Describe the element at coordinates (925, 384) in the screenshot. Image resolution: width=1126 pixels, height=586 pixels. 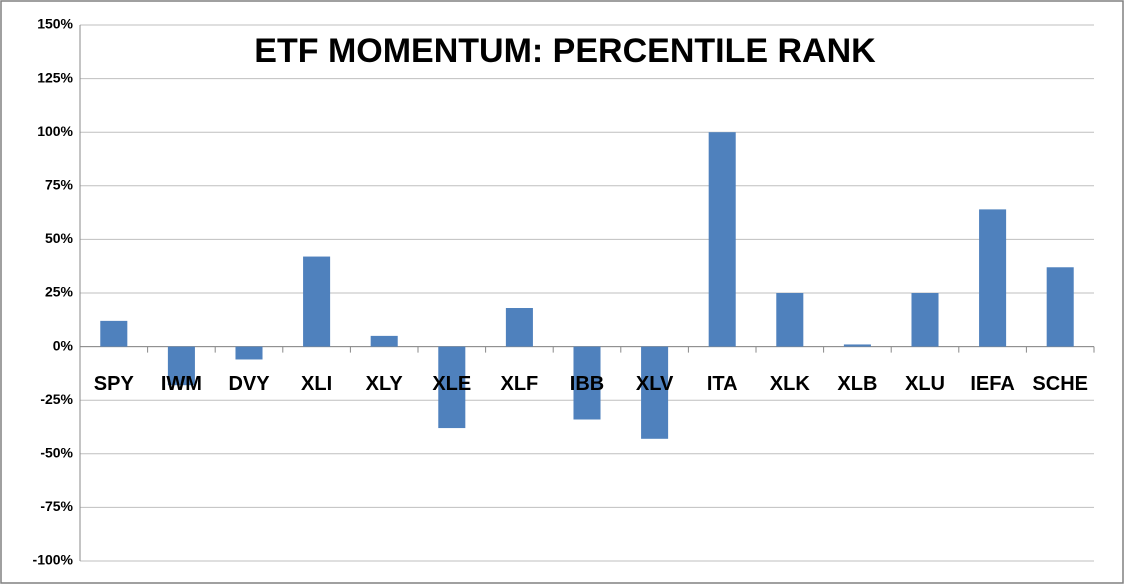
I see `x-tick-label: XLU` at that location.